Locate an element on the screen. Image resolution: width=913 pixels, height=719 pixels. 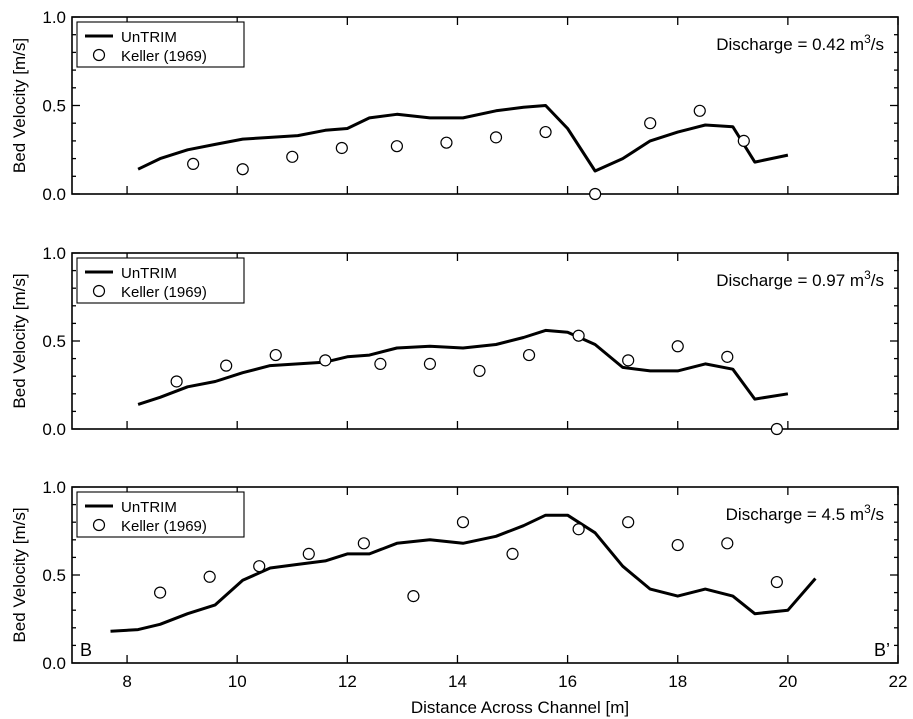
x-tick-label: 10 is located at coordinates (237, 681).